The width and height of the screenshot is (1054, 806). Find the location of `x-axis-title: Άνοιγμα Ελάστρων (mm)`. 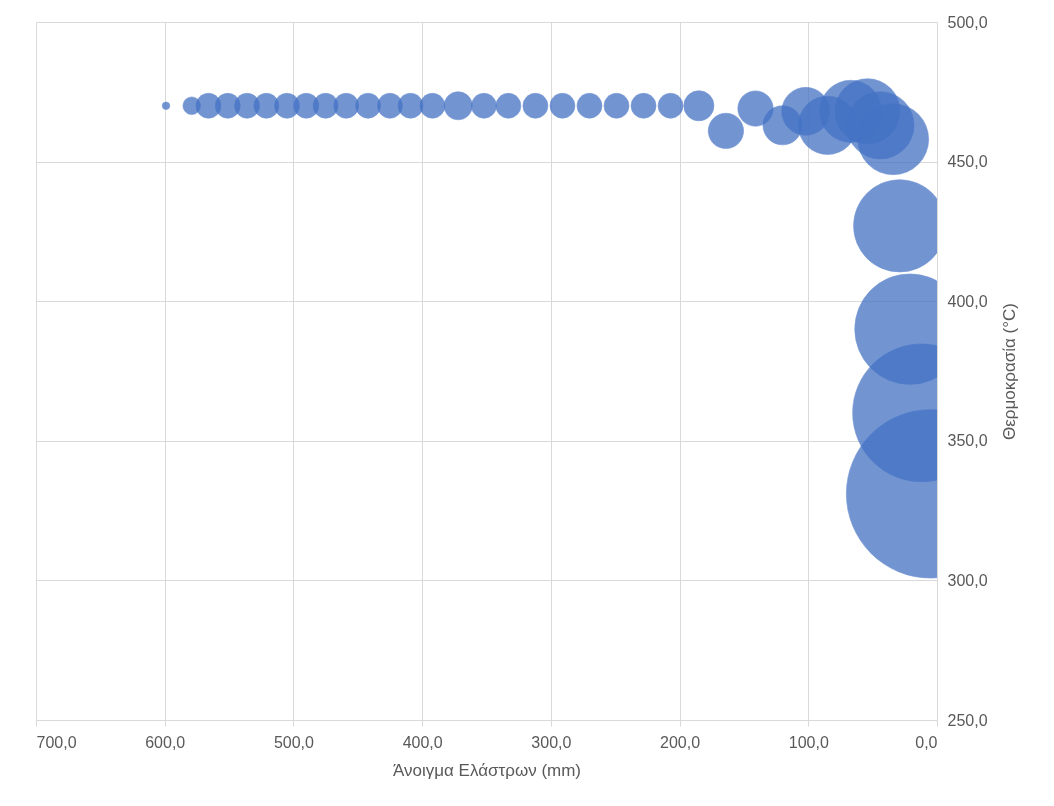

x-axis-title: Άνοιγμα Ελάστρων (mm) is located at coordinates (487, 770).